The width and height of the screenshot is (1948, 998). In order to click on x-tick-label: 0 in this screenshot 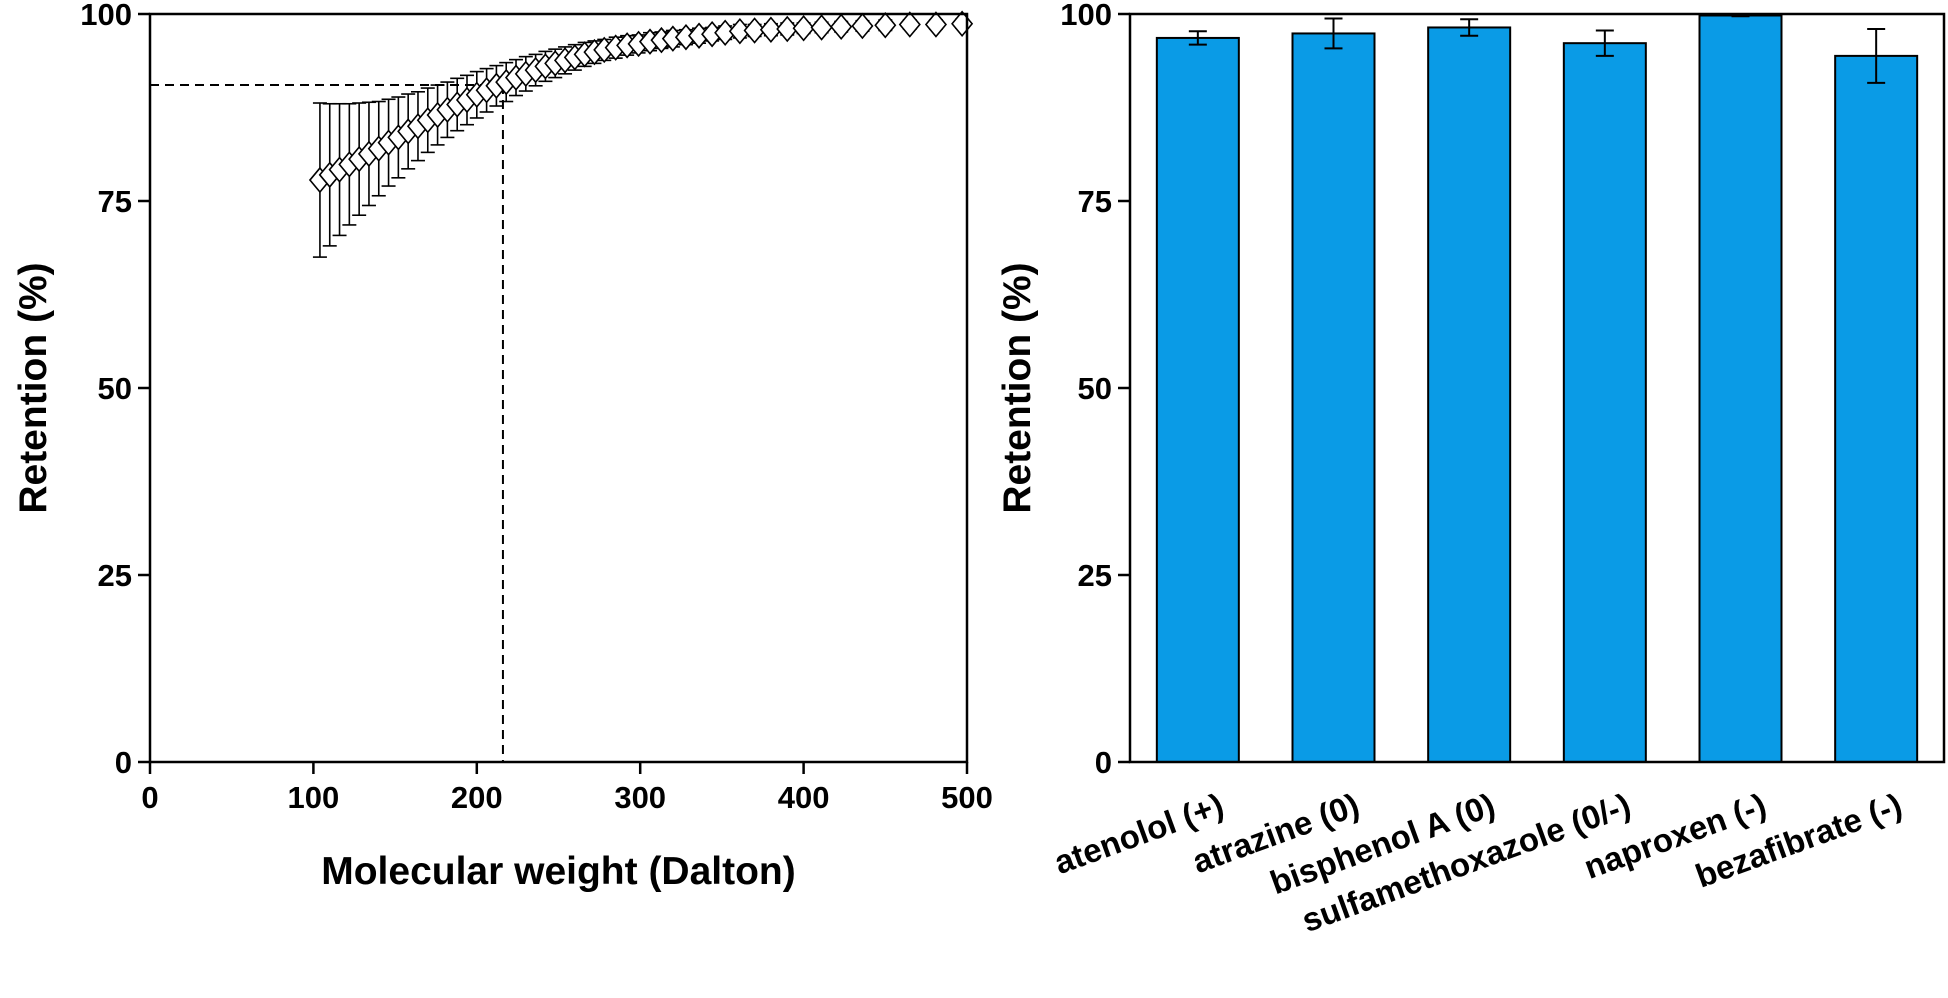, I will do `click(149, 797)`.